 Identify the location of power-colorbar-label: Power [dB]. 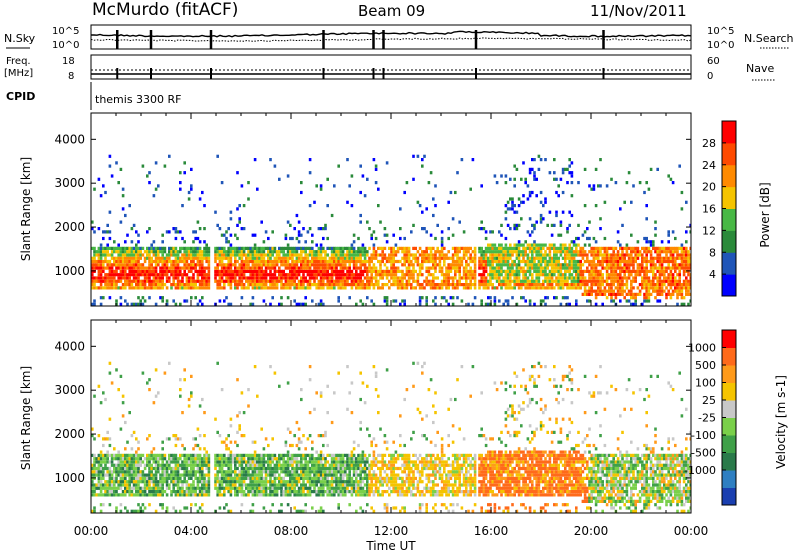
(765, 214).